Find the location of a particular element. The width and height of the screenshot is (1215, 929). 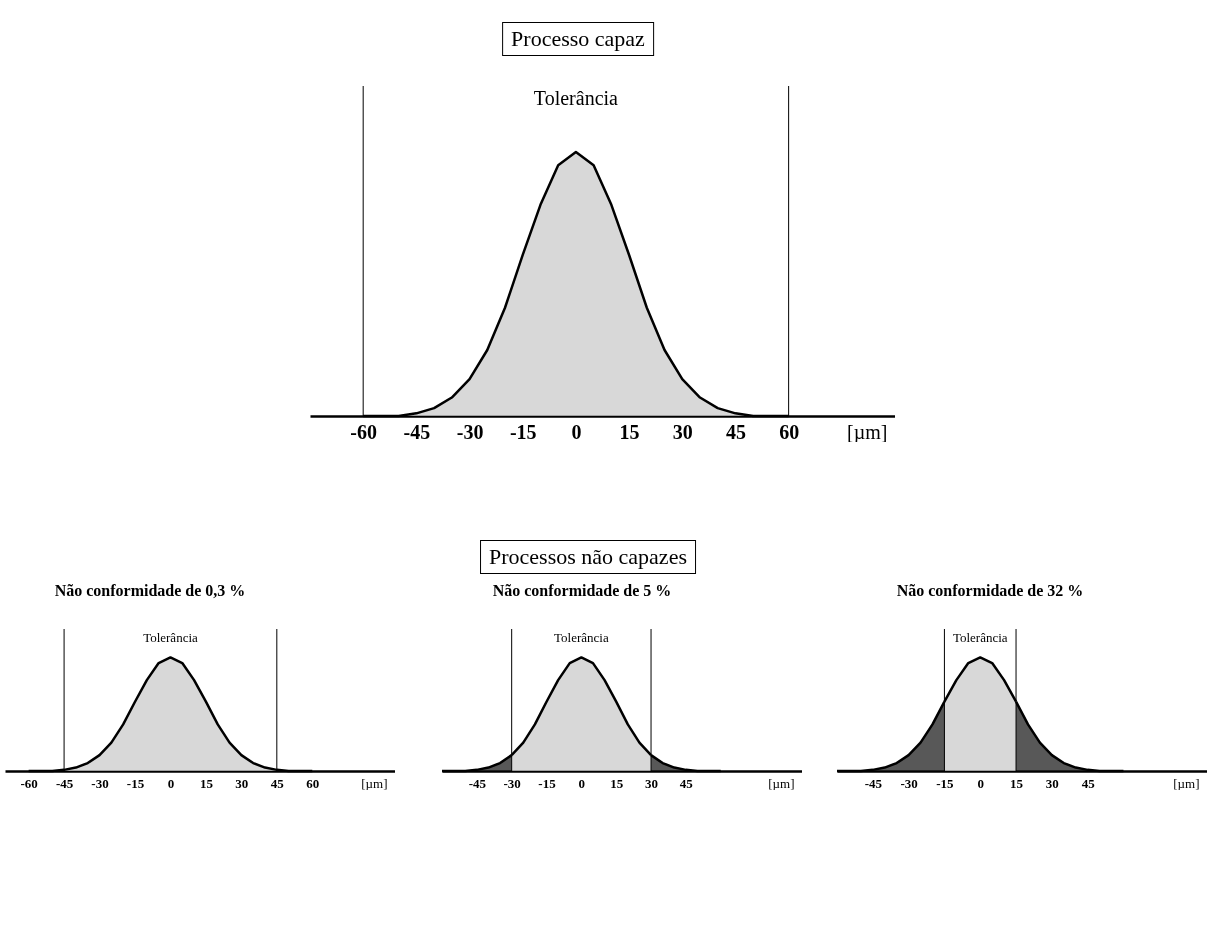

chart-title: Não conformidade de 32 % is located at coordinates (990, 591).